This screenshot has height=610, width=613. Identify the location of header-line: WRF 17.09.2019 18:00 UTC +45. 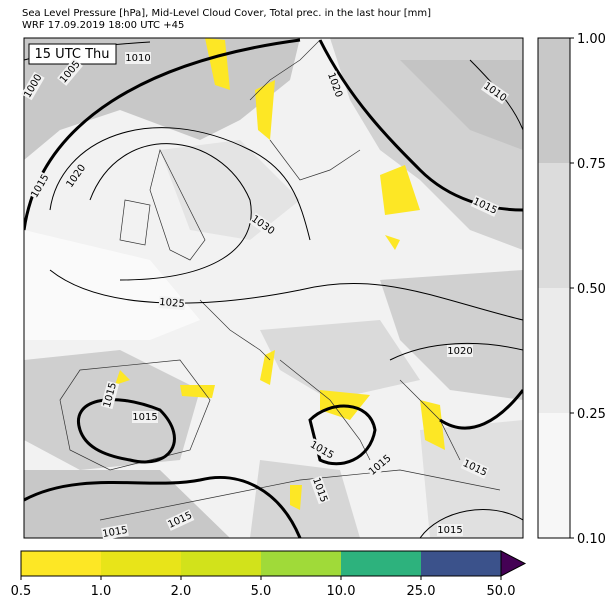
(103, 25).